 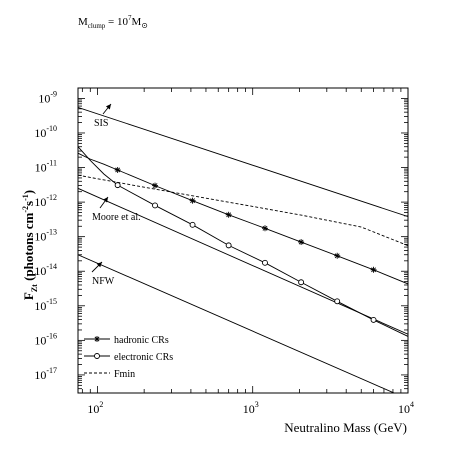 I want to click on x-tick-label: 10³, so click(x=251, y=408).